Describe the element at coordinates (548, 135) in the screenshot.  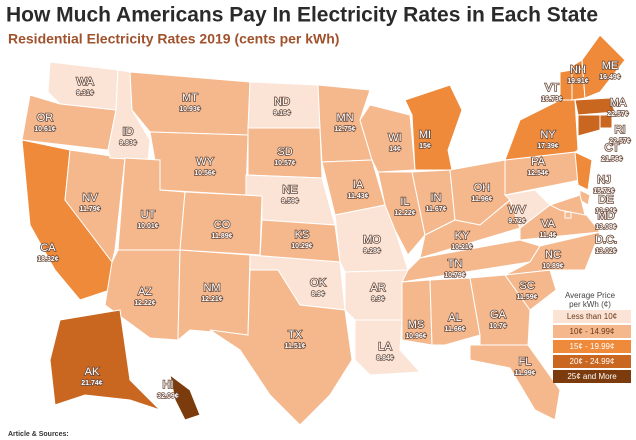
I see `state-abbr: NY` at that location.